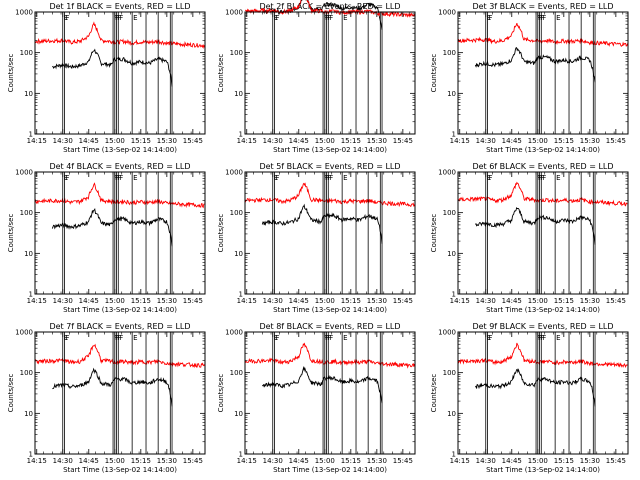  I want to click on panel-title: Det 7f BLACK = Events, RED = LLD, so click(119, 326).